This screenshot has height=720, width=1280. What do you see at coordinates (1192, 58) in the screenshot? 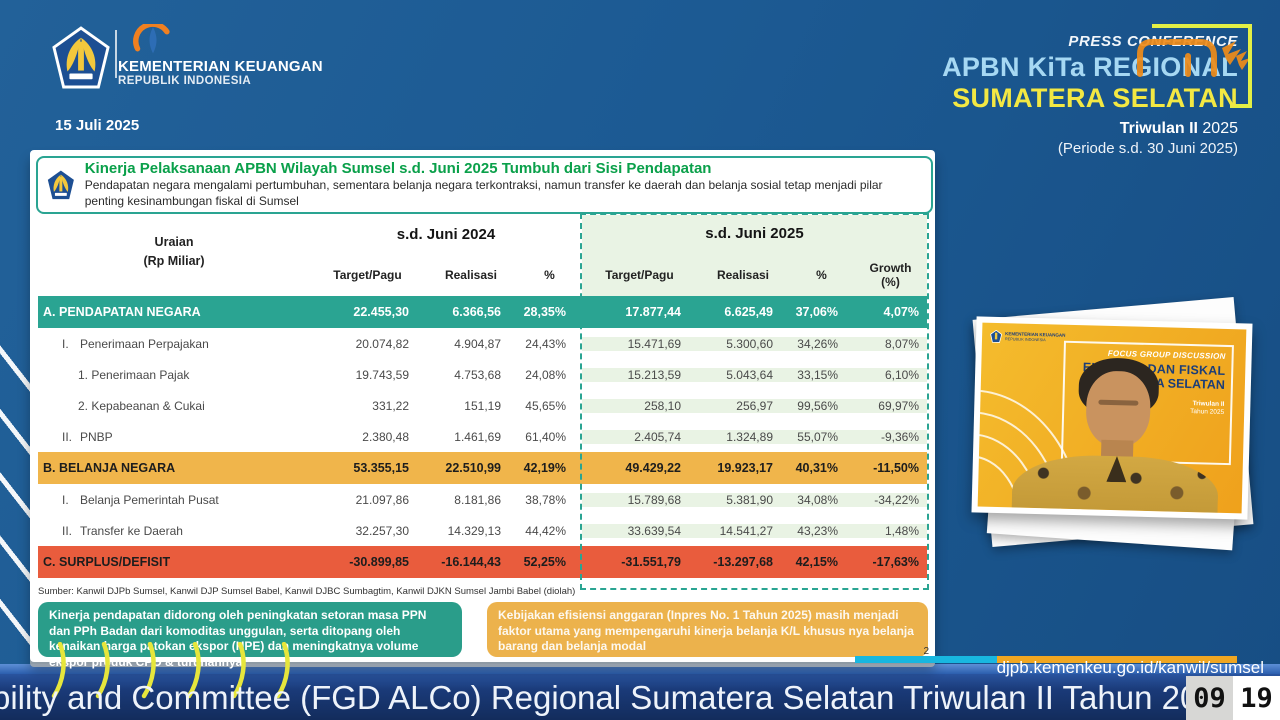
I see `orange-watermark-logo` at bounding box center [1192, 58].